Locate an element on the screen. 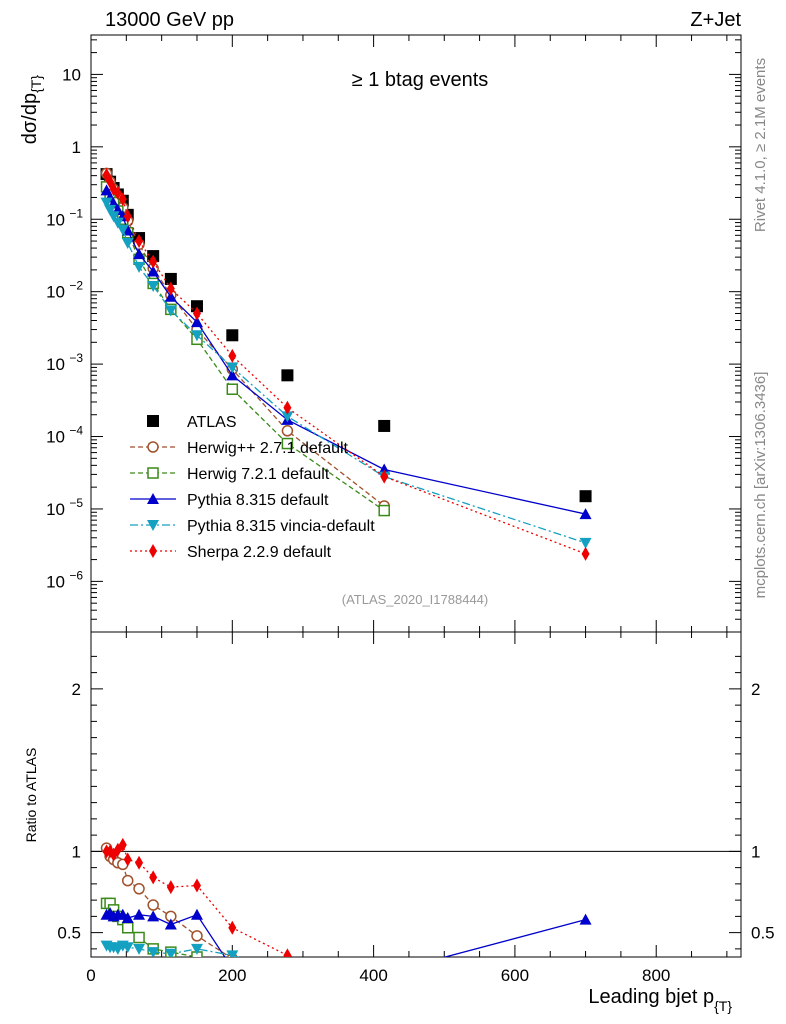 The width and height of the screenshot is (786, 1024). legend-label-pythia-8-315-default: Pythia 8.315 default is located at coordinates (258, 500).